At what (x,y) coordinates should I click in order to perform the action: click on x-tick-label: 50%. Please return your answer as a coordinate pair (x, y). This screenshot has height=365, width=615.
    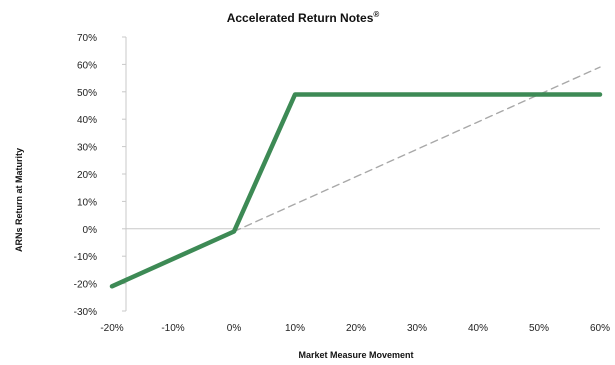
    Looking at the image, I should click on (539, 328).